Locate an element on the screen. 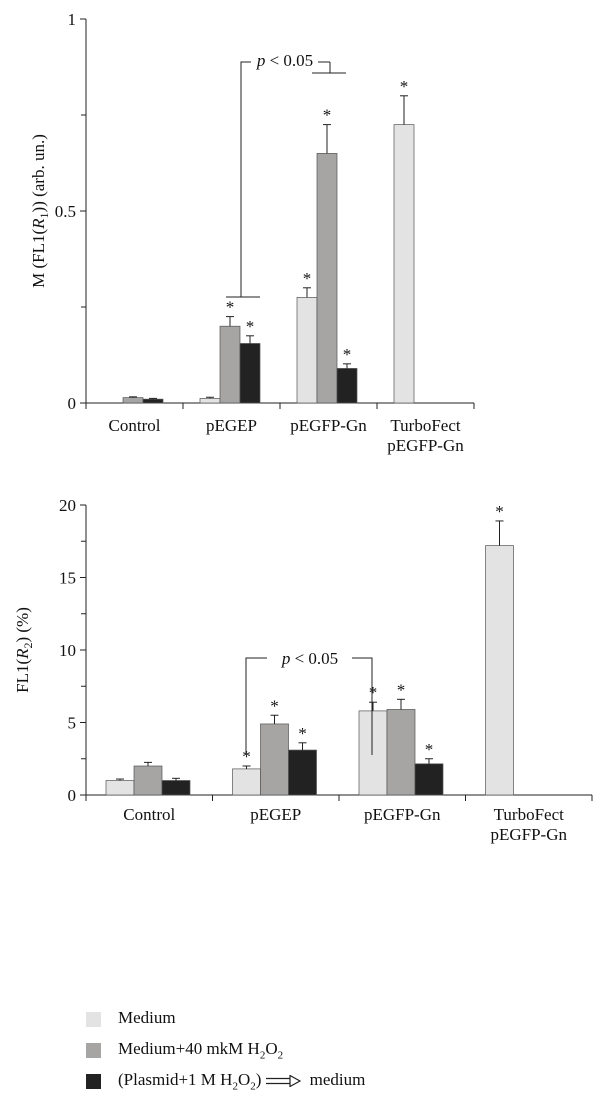 This screenshot has height=1103, width=603. legend-swatch-plasmid is located at coordinates (93, 1081).